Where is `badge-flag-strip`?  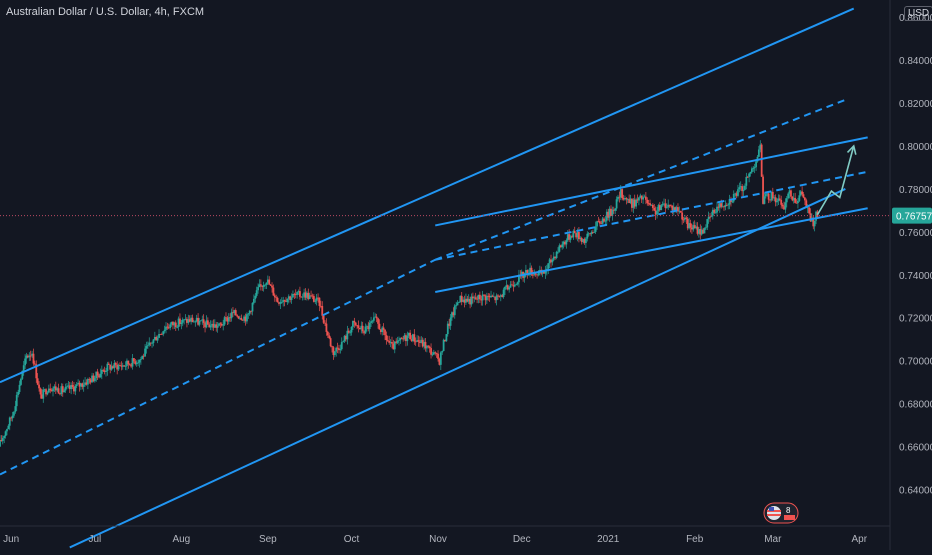
badge-flag-strip is located at coordinates (789, 517).